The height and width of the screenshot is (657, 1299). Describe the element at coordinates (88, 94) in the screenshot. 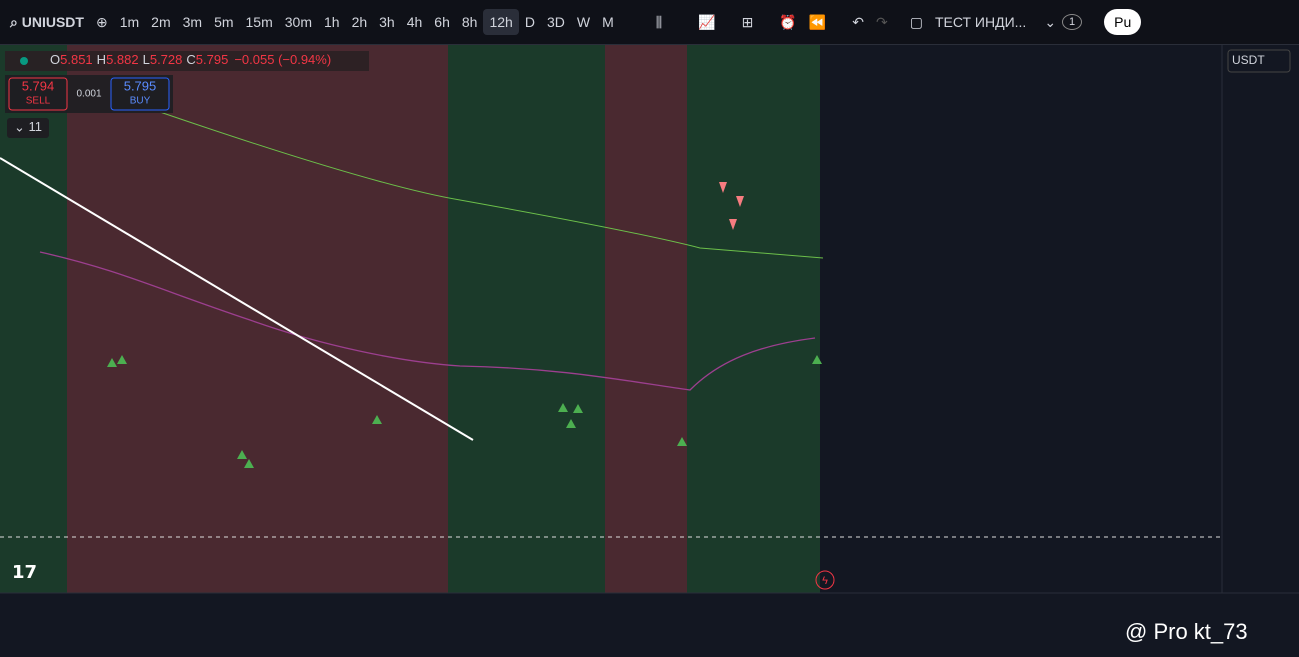

I see `spread: 0.001` at that location.